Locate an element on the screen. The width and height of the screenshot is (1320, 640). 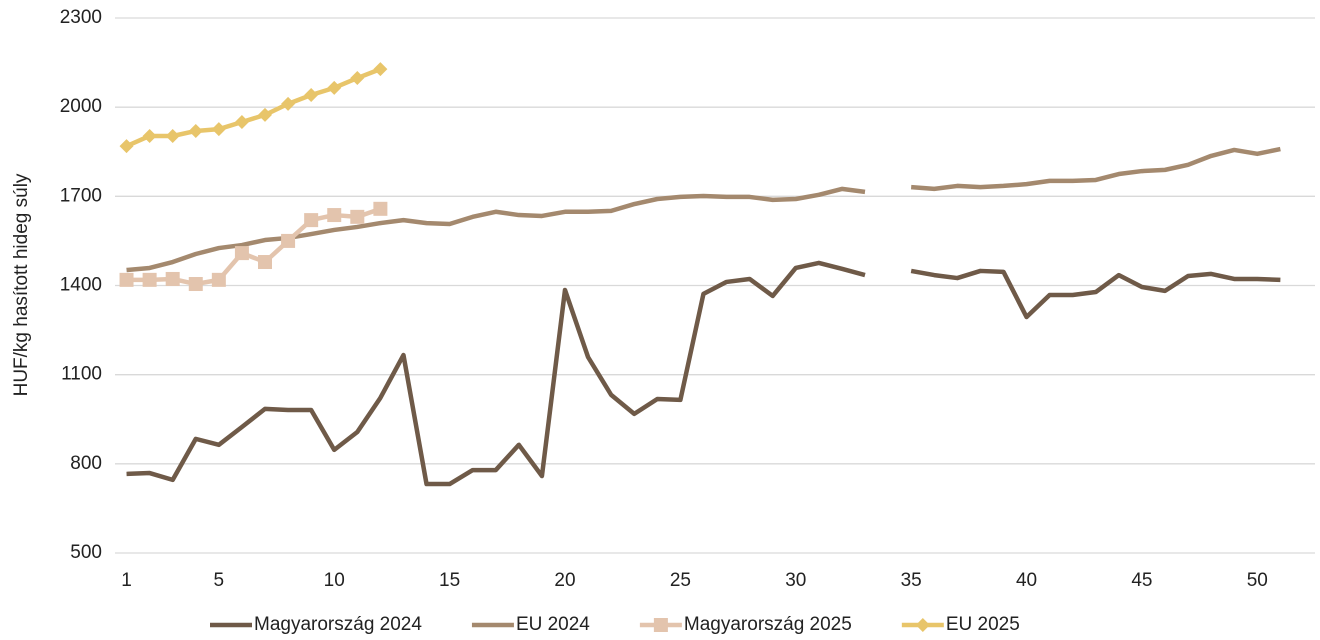
series-line is located at coordinates (254, 246).